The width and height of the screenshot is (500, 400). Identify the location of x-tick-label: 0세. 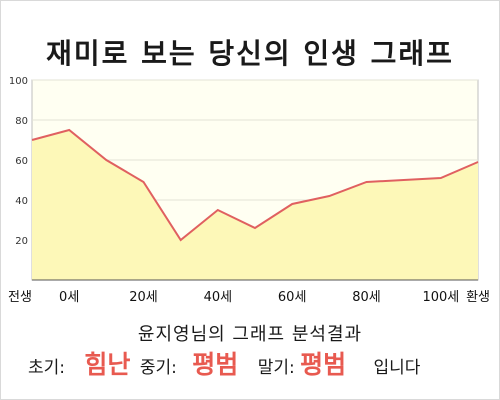
(69, 297).